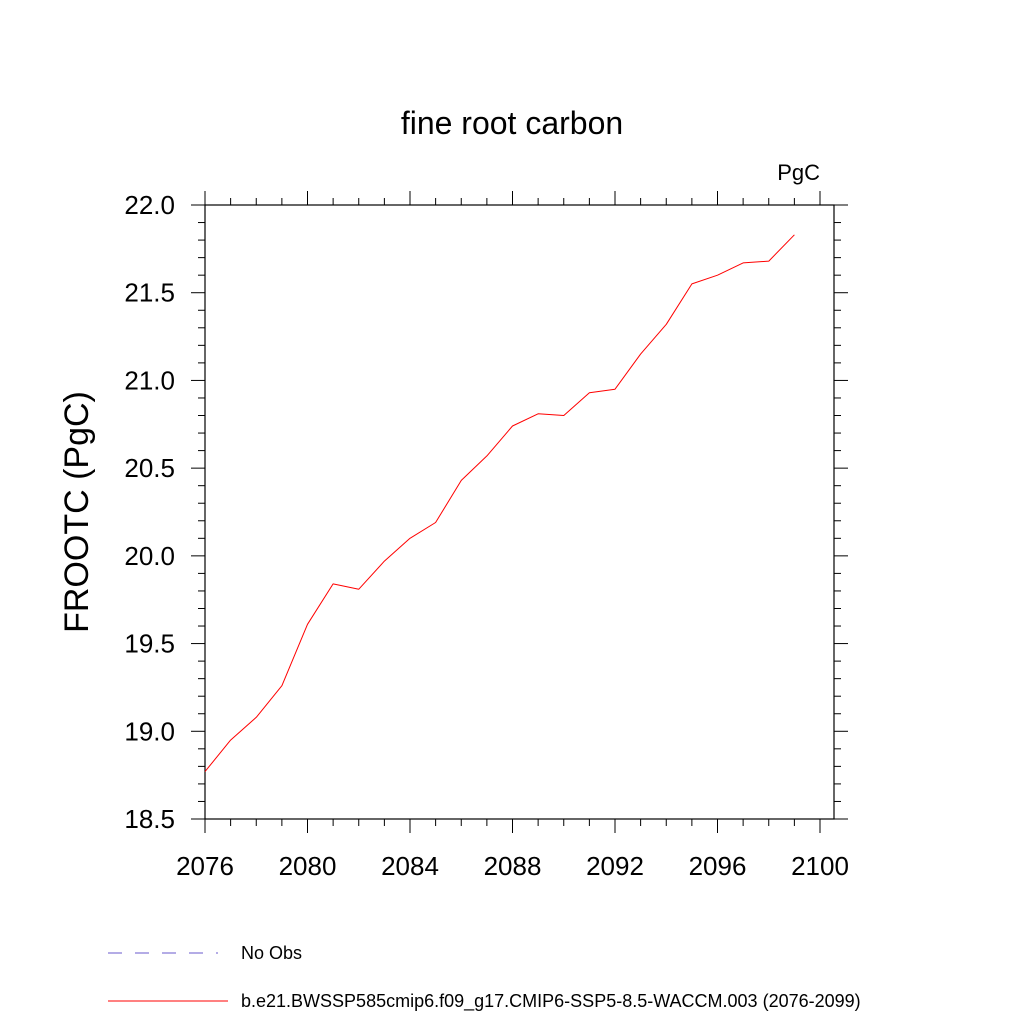 The image size is (1024, 1024). I want to click on y-axis-label: FROOTC (PgC), so click(77, 512).